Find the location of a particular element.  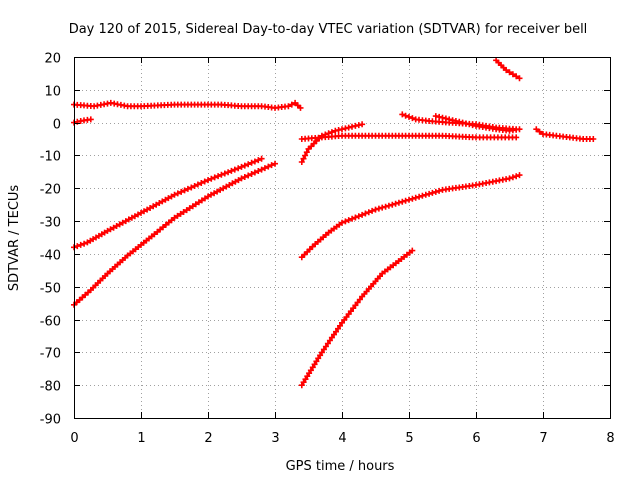

x-axis-title: GPS time / hours is located at coordinates (340, 466).